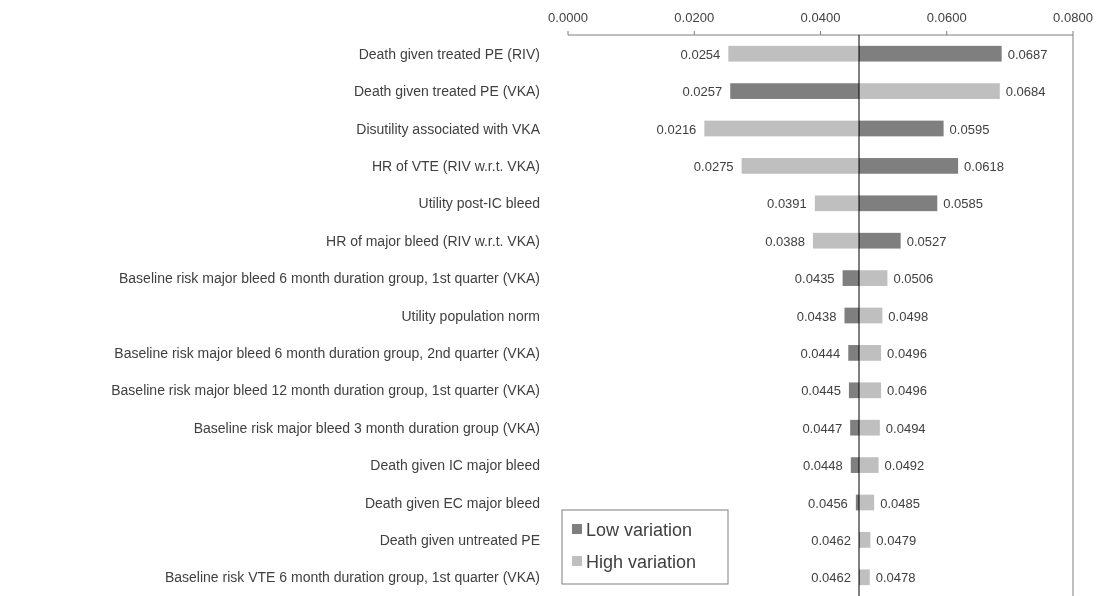 This screenshot has width=1102, height=596. What do you see at coordinates (963, 204) in the screenshot?
I see `data-label: 0.0585` at bounding box center [963, 204].